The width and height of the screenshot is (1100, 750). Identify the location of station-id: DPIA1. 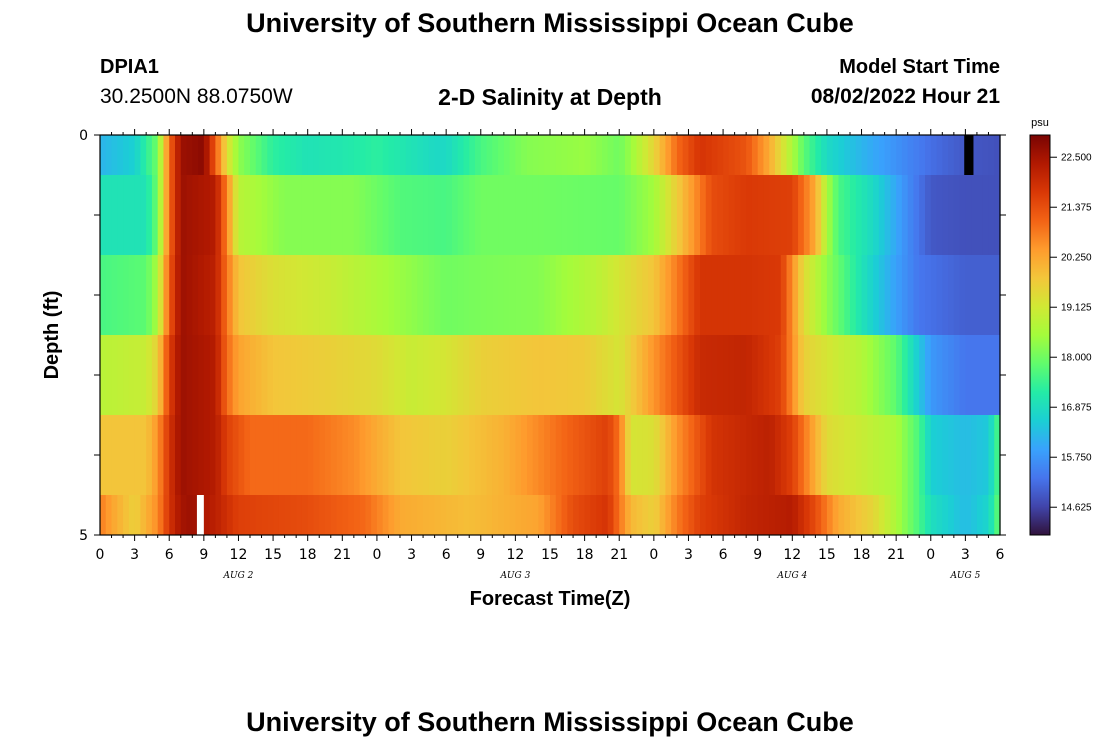
(129, 67).